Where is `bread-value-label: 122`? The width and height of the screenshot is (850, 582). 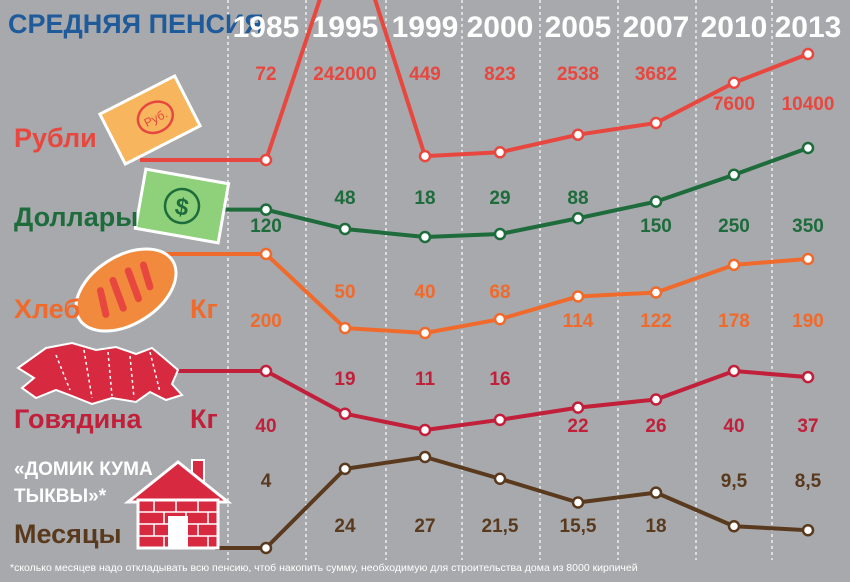 bread-value-label: 122 is located at coordinates (656, 321).